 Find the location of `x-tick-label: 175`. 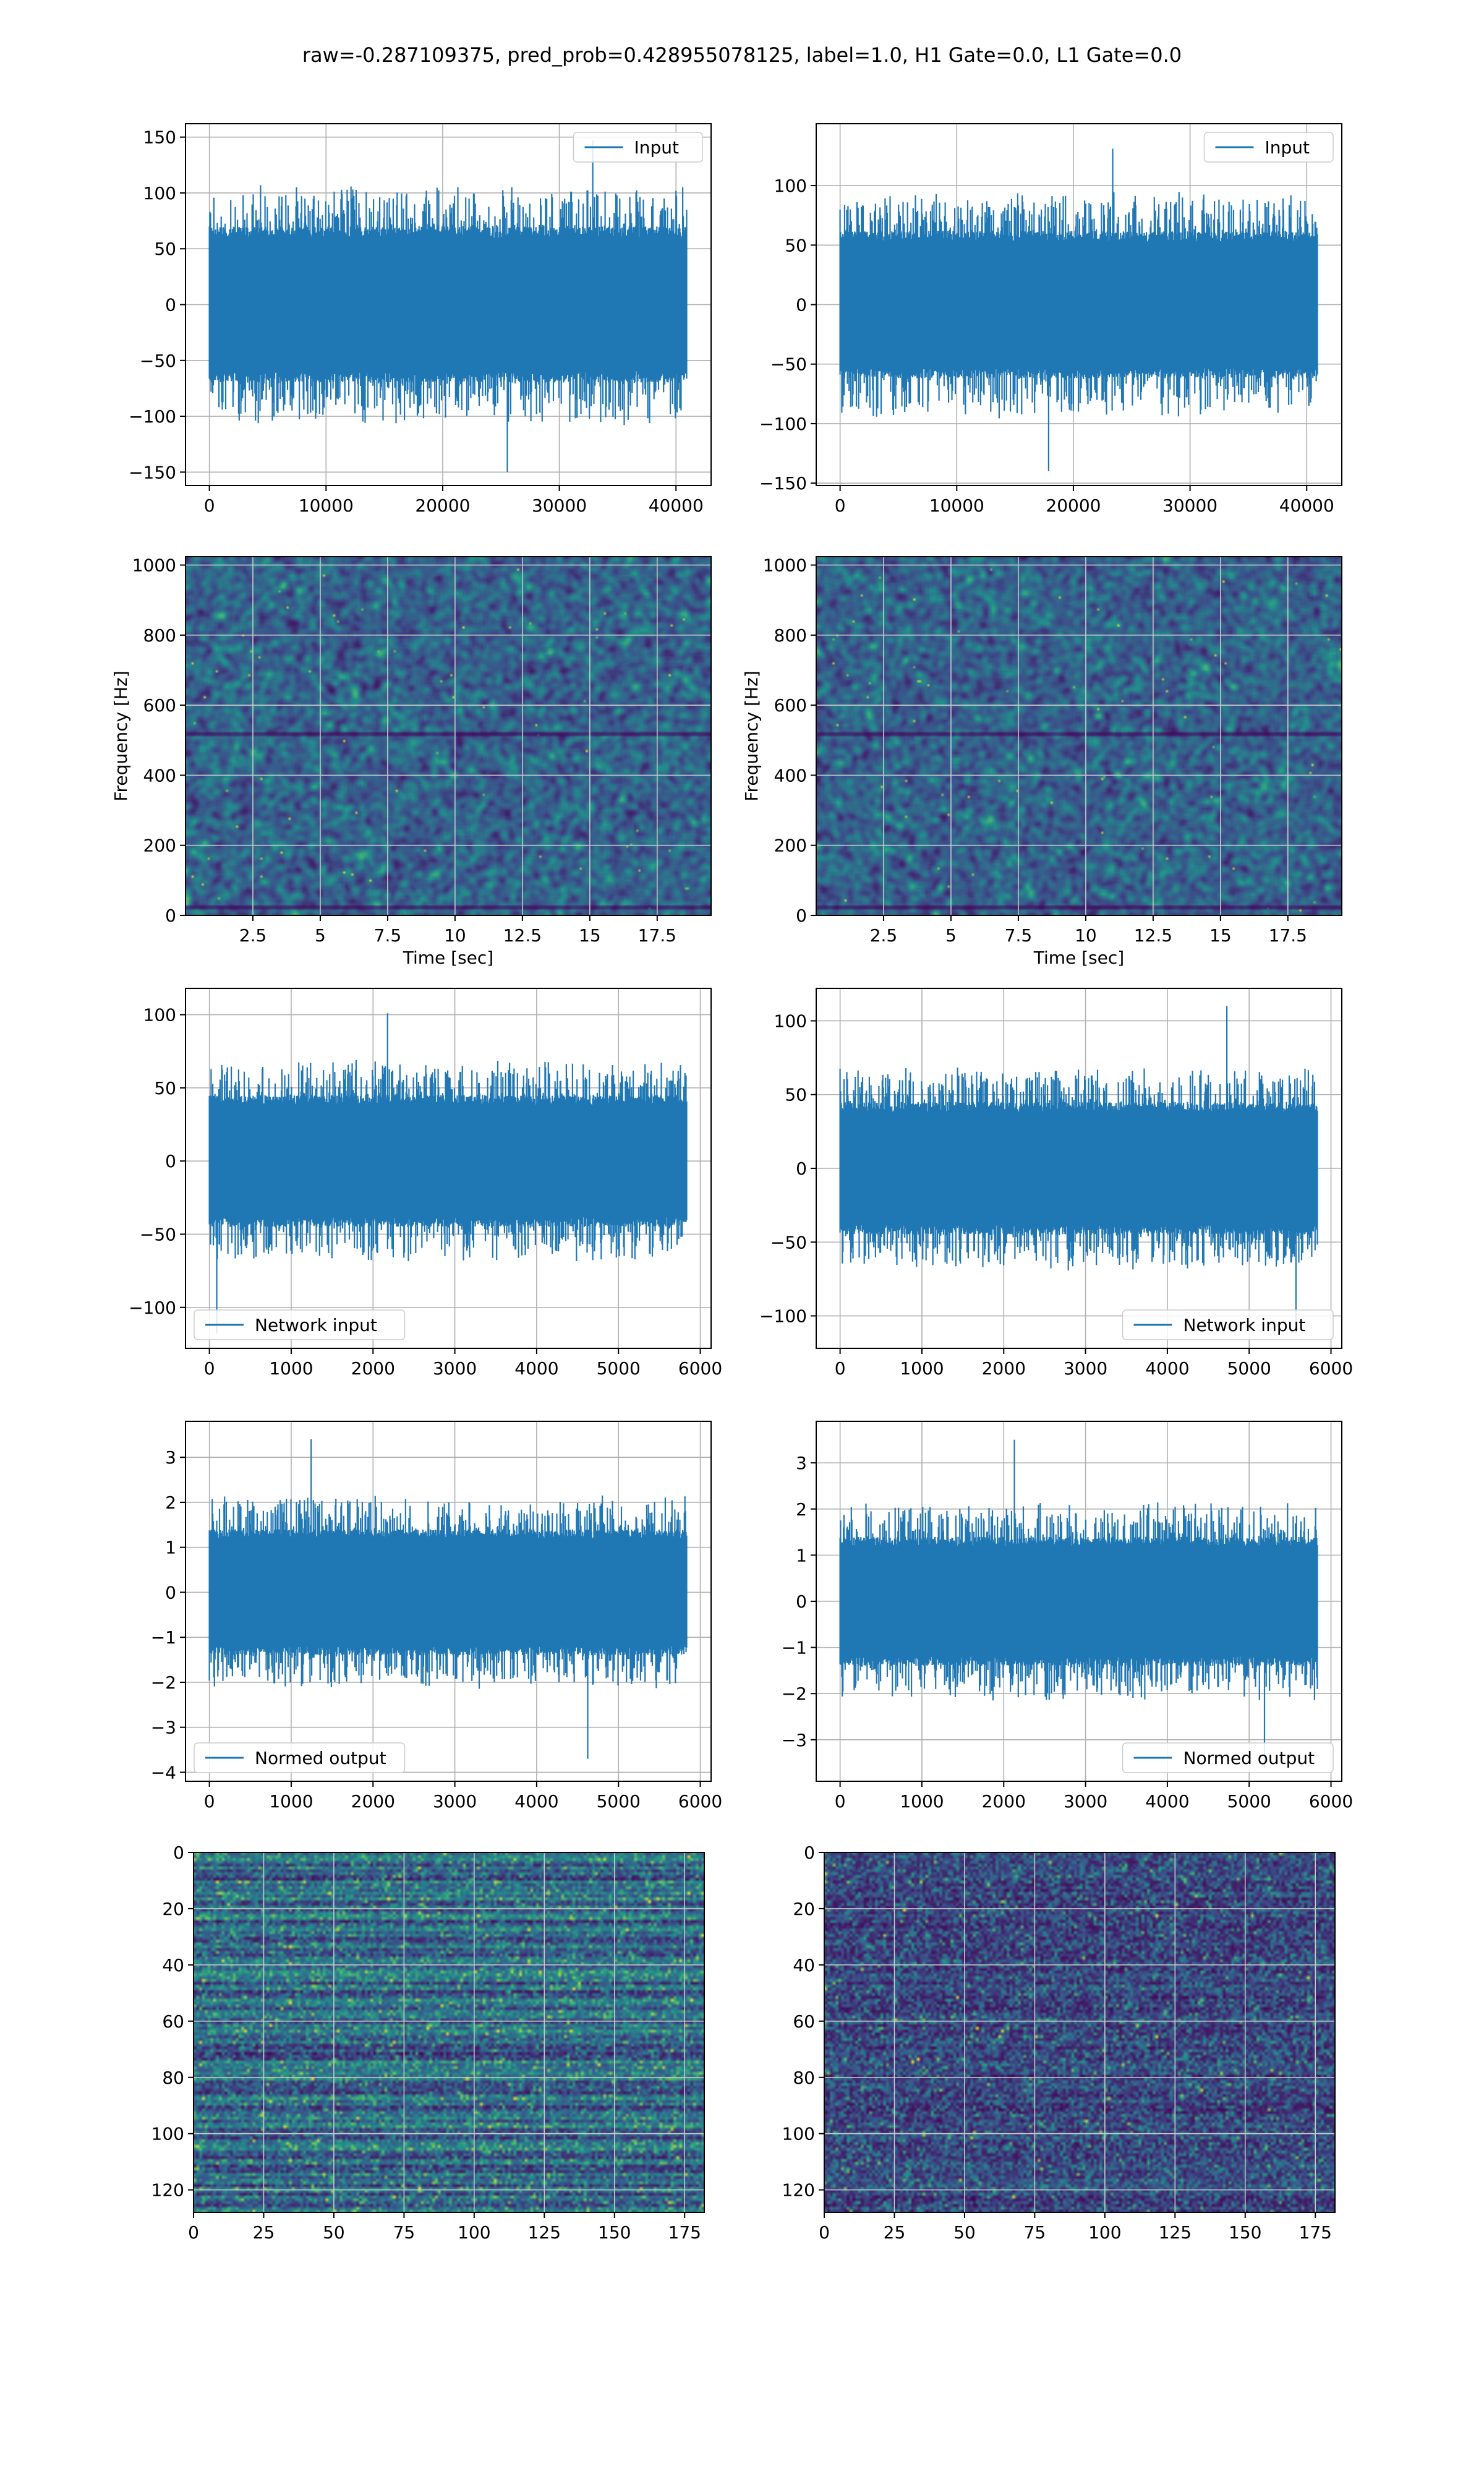

x-tick-label: 175 is located at coordinates (1315, 2232).